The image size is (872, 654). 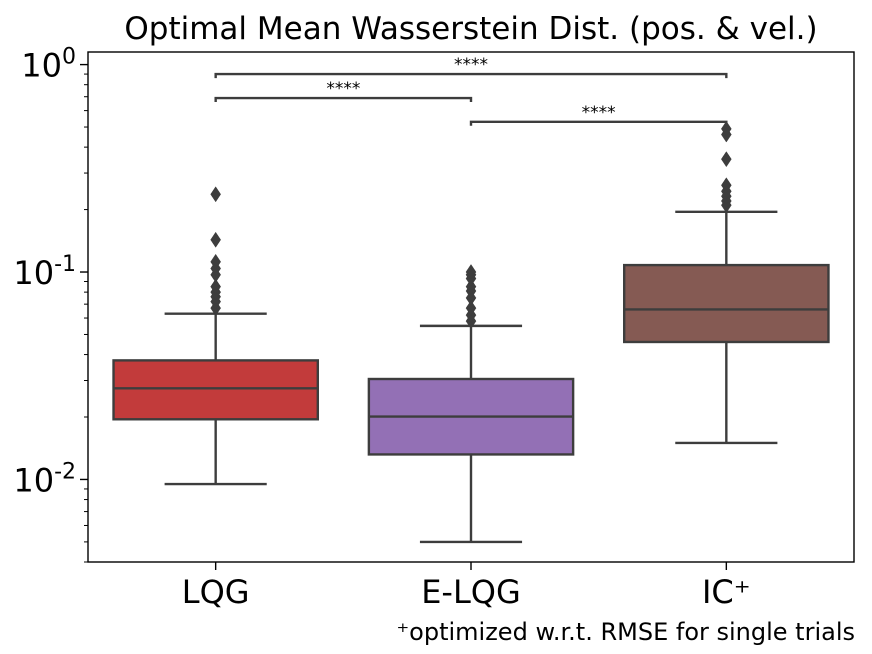 What do you see at coordinates (726, 592) in the screenshot?
I see `x-tick-label: IC⁺` at bounding box center [726, 592].